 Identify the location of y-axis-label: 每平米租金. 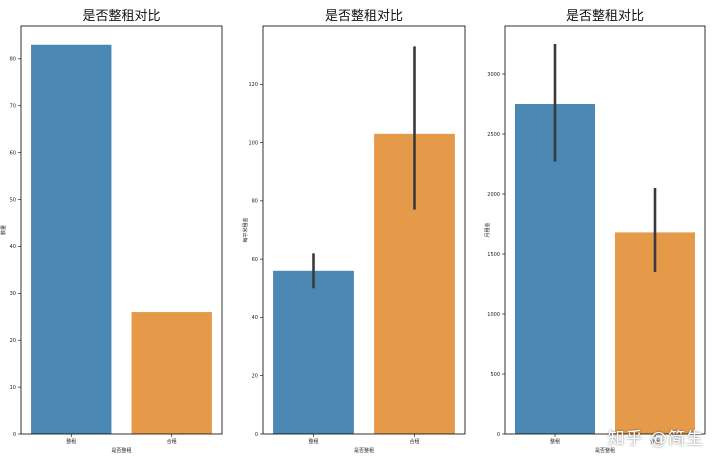
(245, 229).